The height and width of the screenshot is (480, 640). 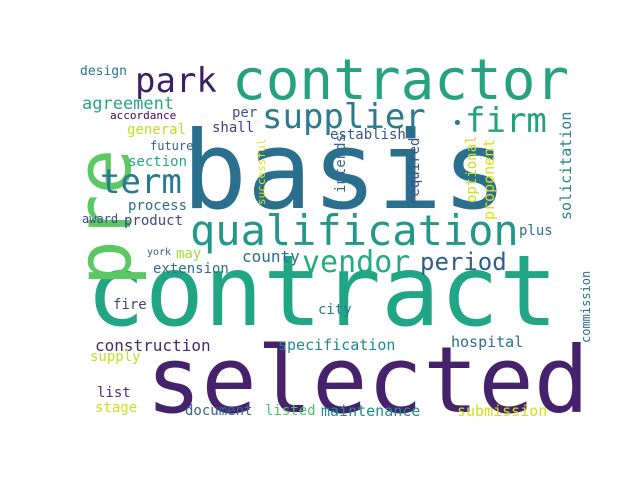 What do you see at coordinates (141, 182) in the screenshot?
I see `word-term: term` at bounding box center [141, 182].